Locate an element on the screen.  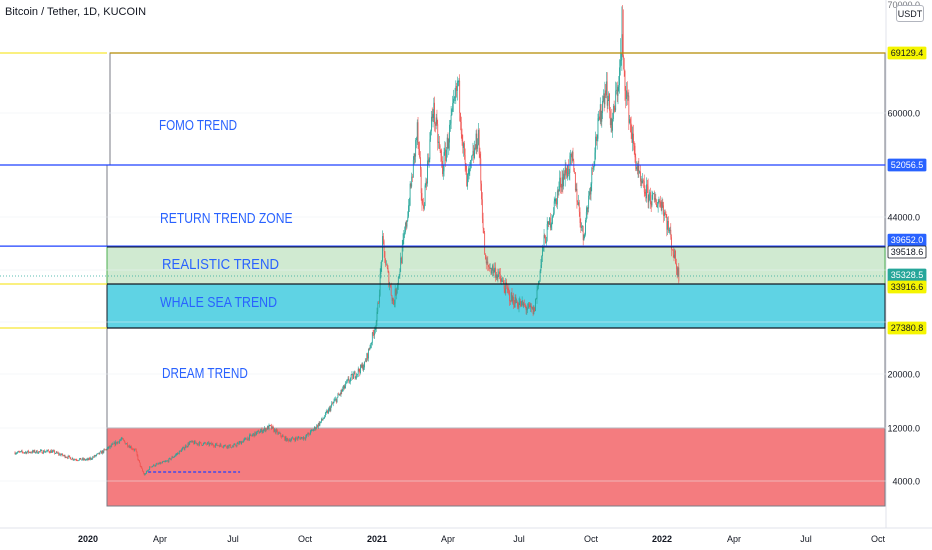
price-tag-27380.8 is located at coordinates (907, 328).